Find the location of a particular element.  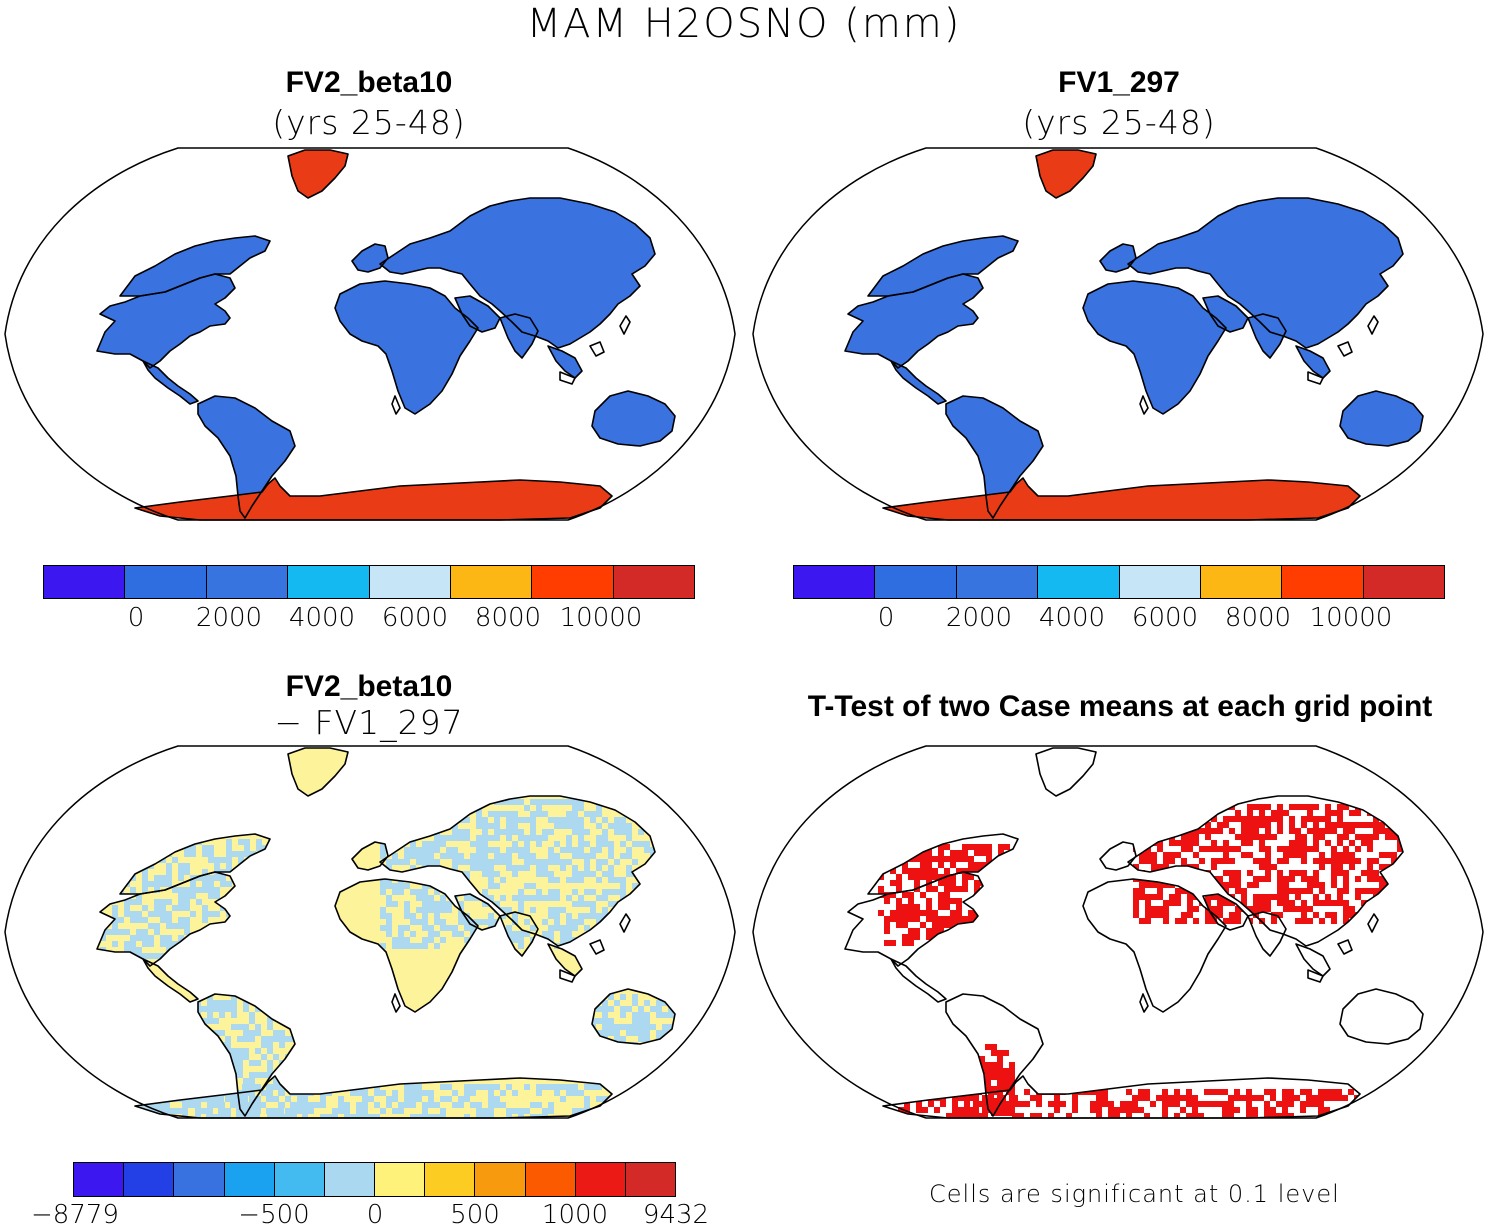

continent-centralAmerica is located at coordinates (170, 382).